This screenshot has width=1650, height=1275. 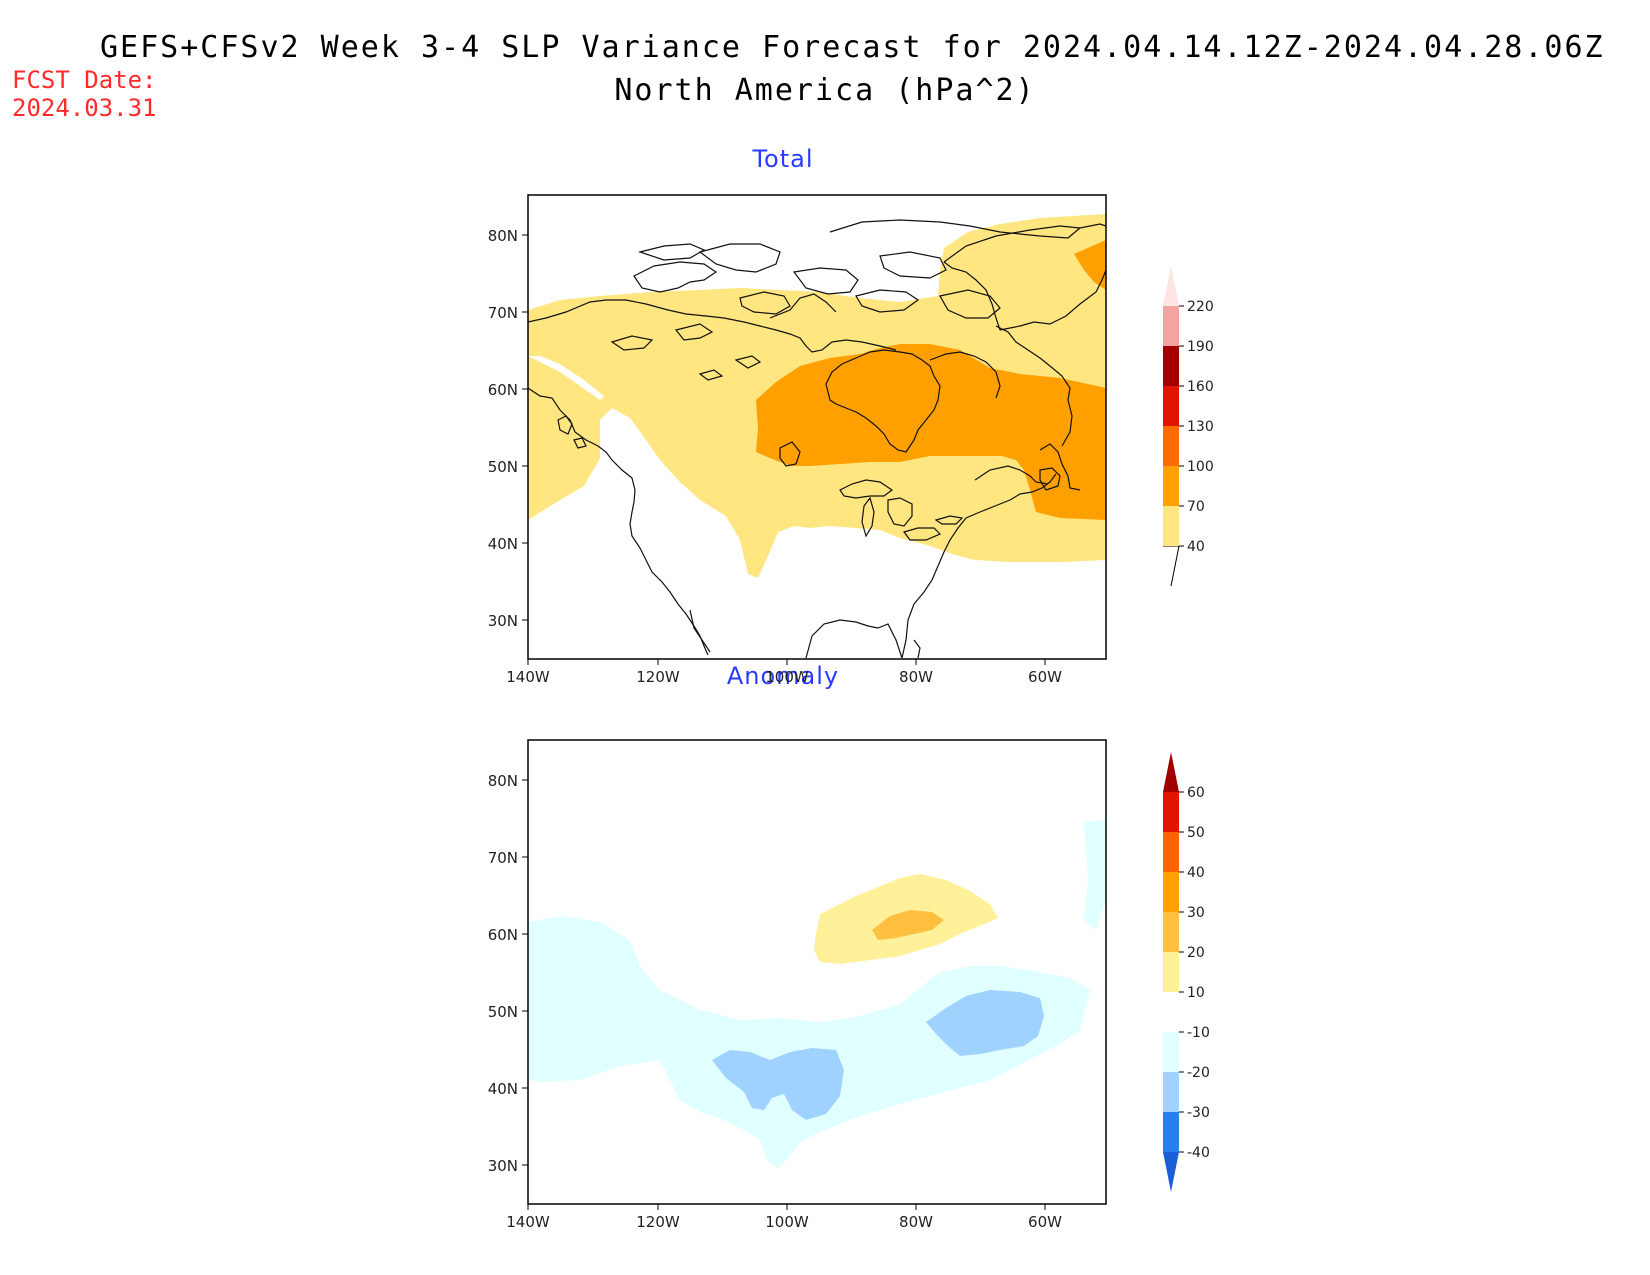 What do you see at coordinates (1200, 427) in the screenshot?
I see `colorbar-label: 130` at bounding box center [1200, 427].